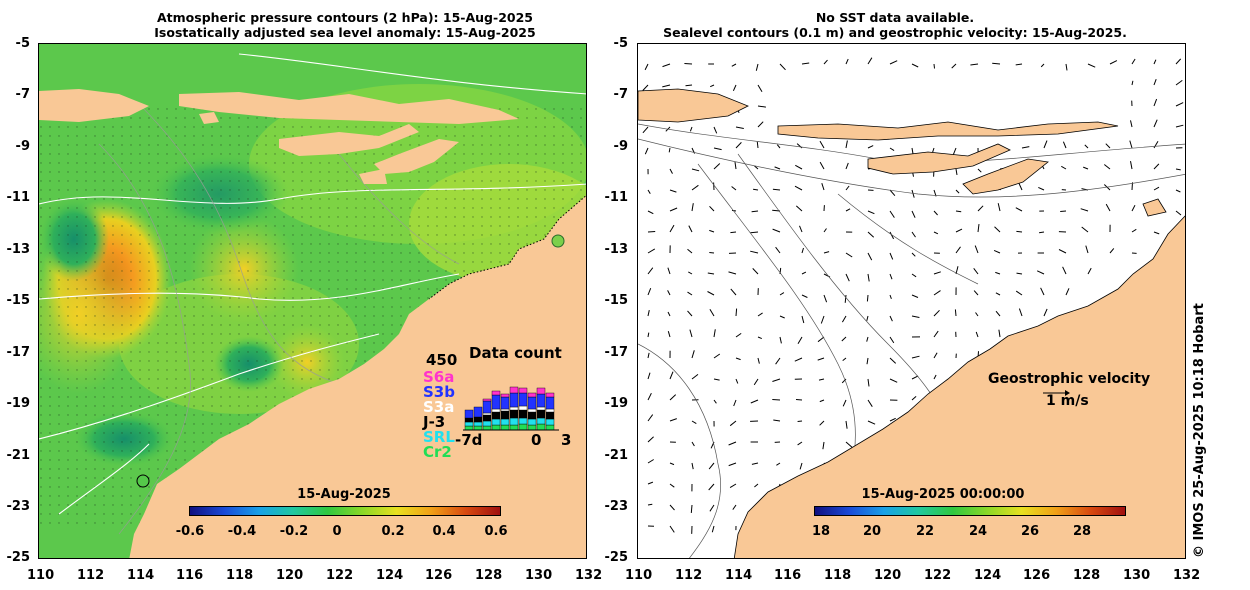  What do you see at coordinates (190, 575) in the screenshot?
I see `x-tick: 116` at bounding box center [190, 575].